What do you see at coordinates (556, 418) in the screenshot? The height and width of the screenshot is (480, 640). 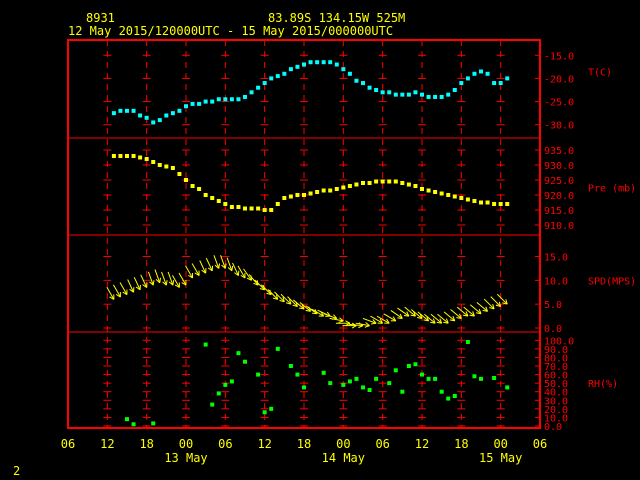 I see `humidity-tick-label: 10.0` at bounding box center [556, 418].